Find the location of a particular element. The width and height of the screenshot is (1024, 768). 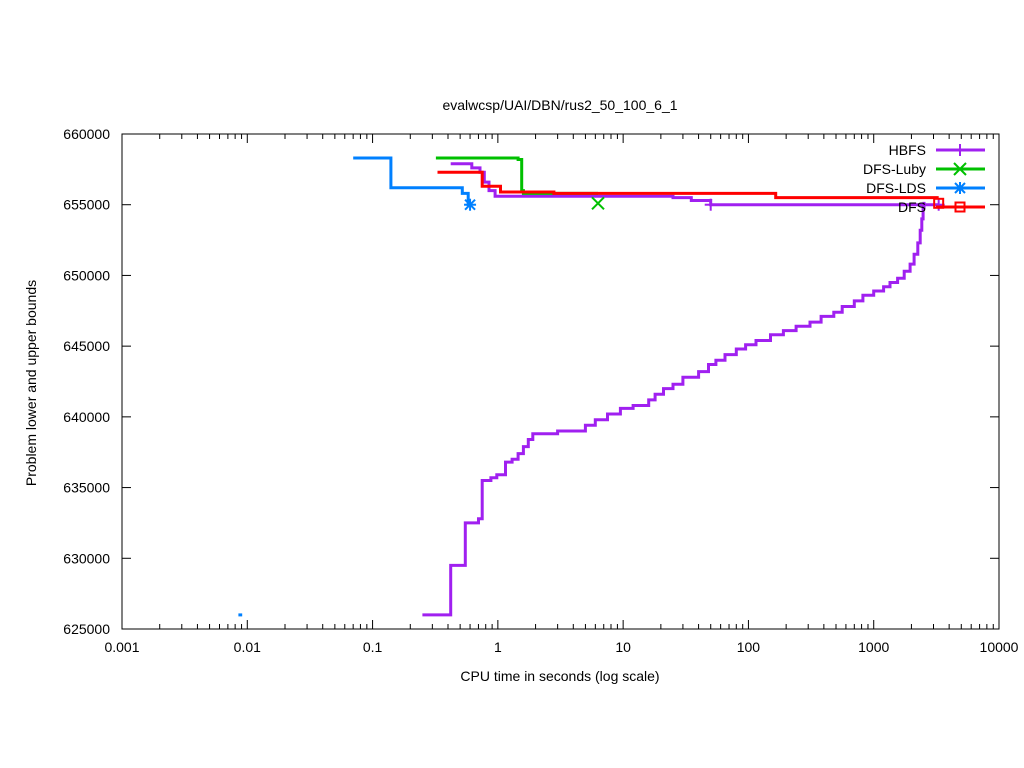

x-tick-label: 10 is located at coordinates (623, 647).